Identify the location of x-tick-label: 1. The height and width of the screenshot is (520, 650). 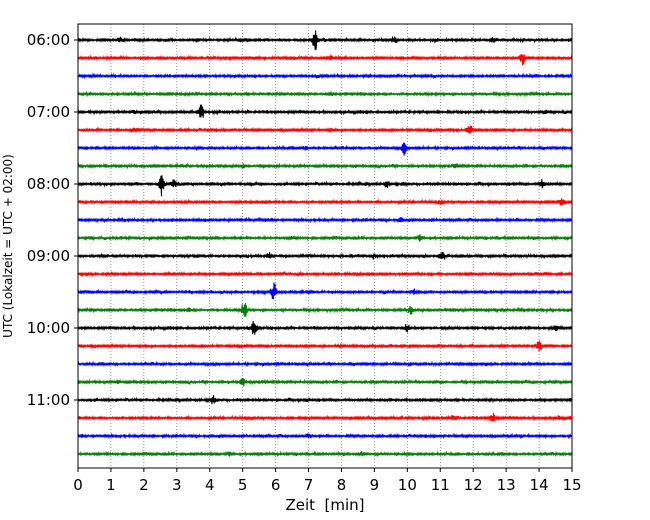
(111, 485).